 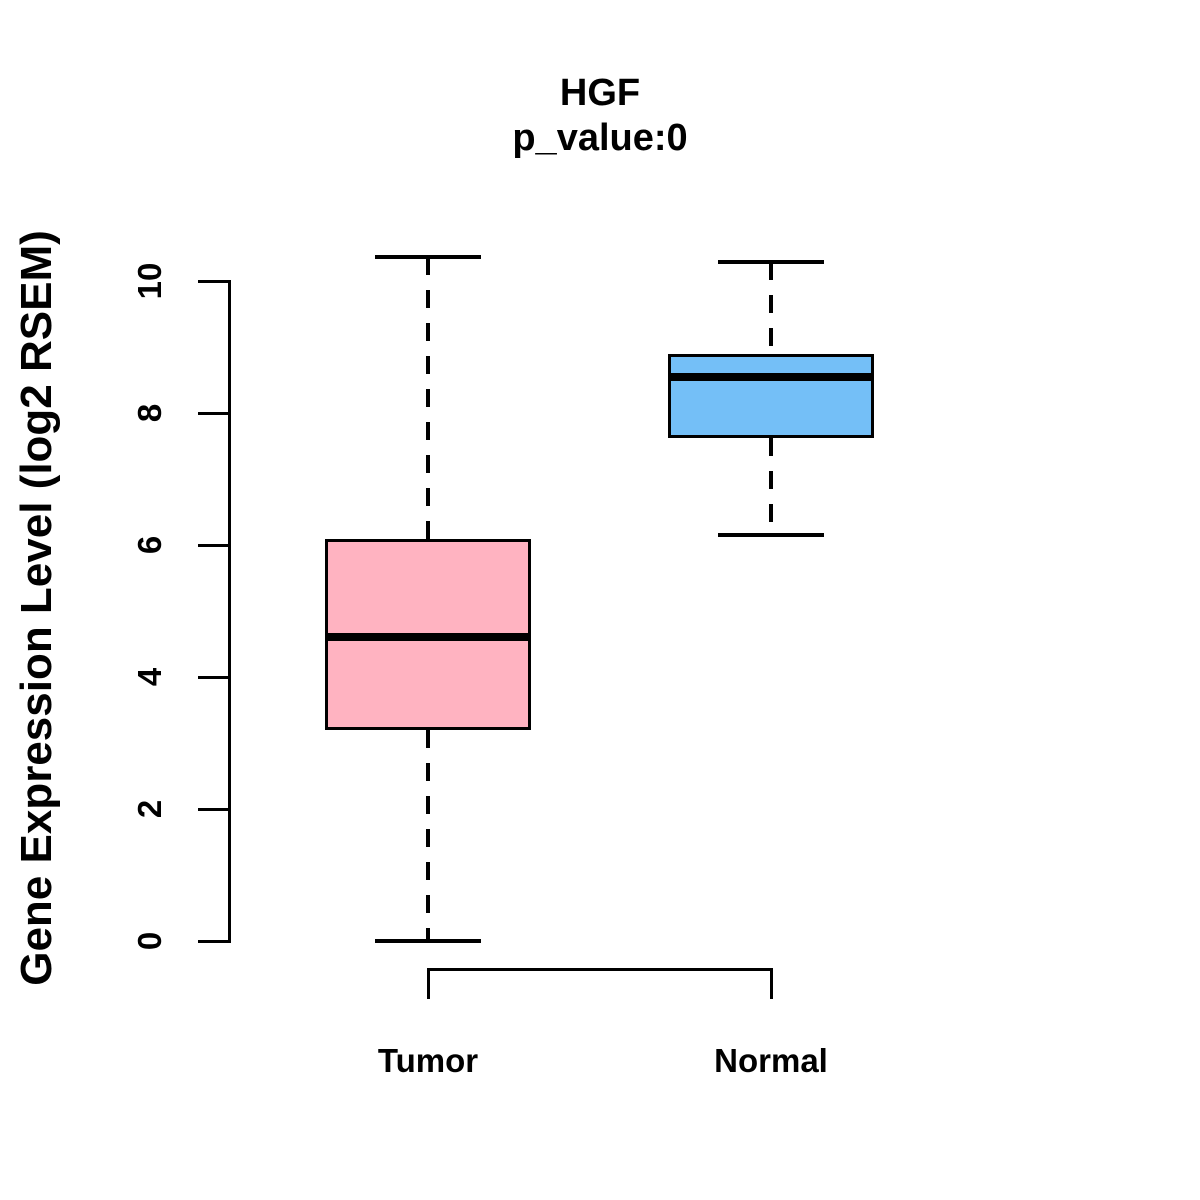 I want to click on normal-upper-whisker-line, so click(x=771, y=308).